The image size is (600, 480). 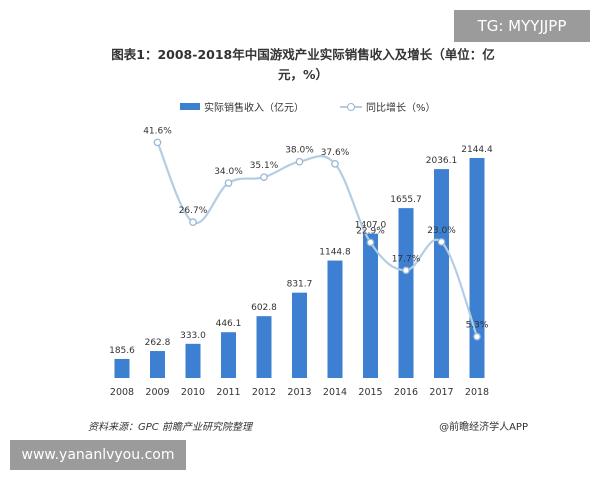 What do you see at coordinates (228, 355) in the screenshot?
I see `bar-2011` at bounding box center [228, 355].